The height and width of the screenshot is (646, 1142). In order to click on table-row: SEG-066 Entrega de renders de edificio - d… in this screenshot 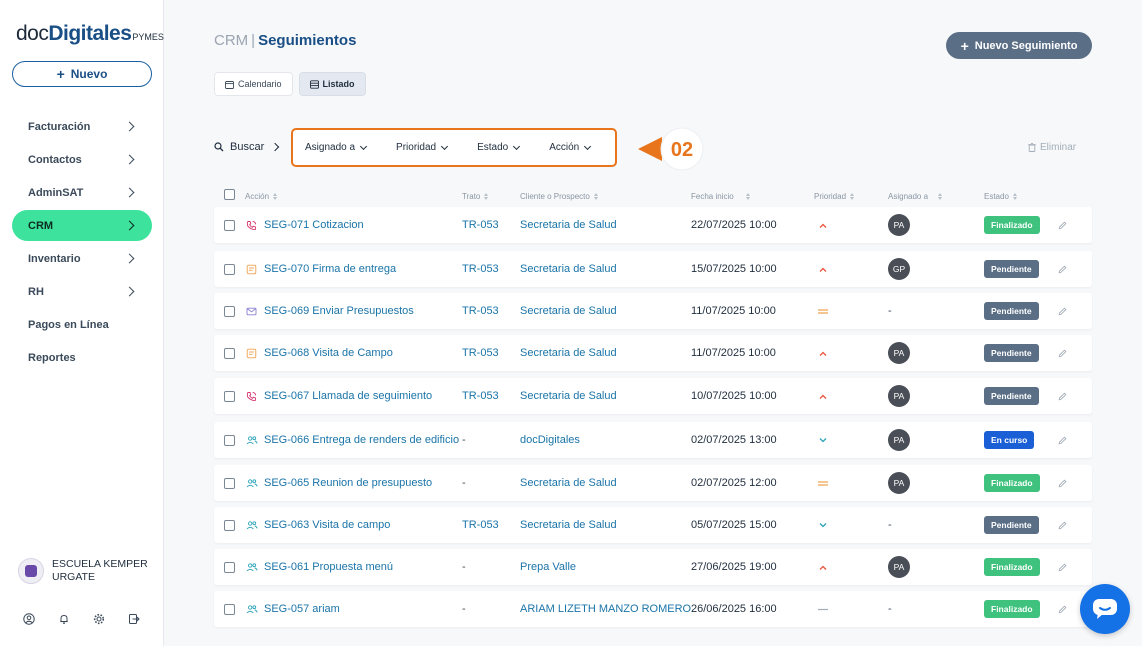, I will do `click(653, 440)`.